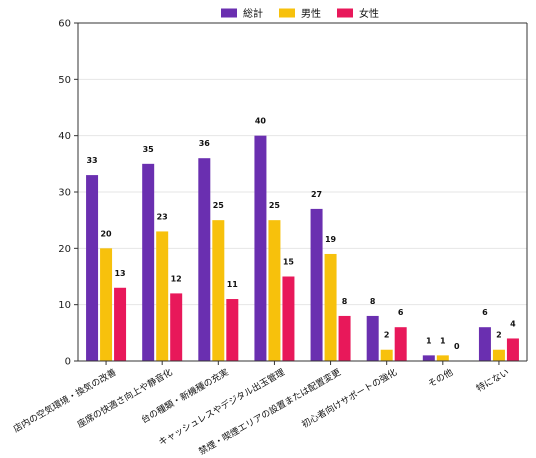 This screenshot has height=458, width=536. Describe the element at coordinates (64, 249) in the screenshot. I see `y-tick-label: 20` at that location.